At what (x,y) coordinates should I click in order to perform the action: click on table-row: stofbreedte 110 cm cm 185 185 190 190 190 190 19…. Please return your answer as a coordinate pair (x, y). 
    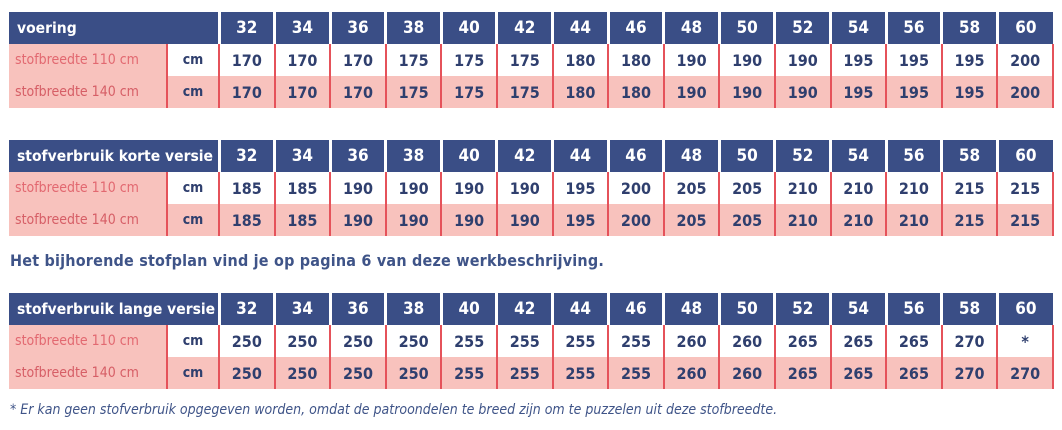
    Looking at the image, I should click on (531, 188).